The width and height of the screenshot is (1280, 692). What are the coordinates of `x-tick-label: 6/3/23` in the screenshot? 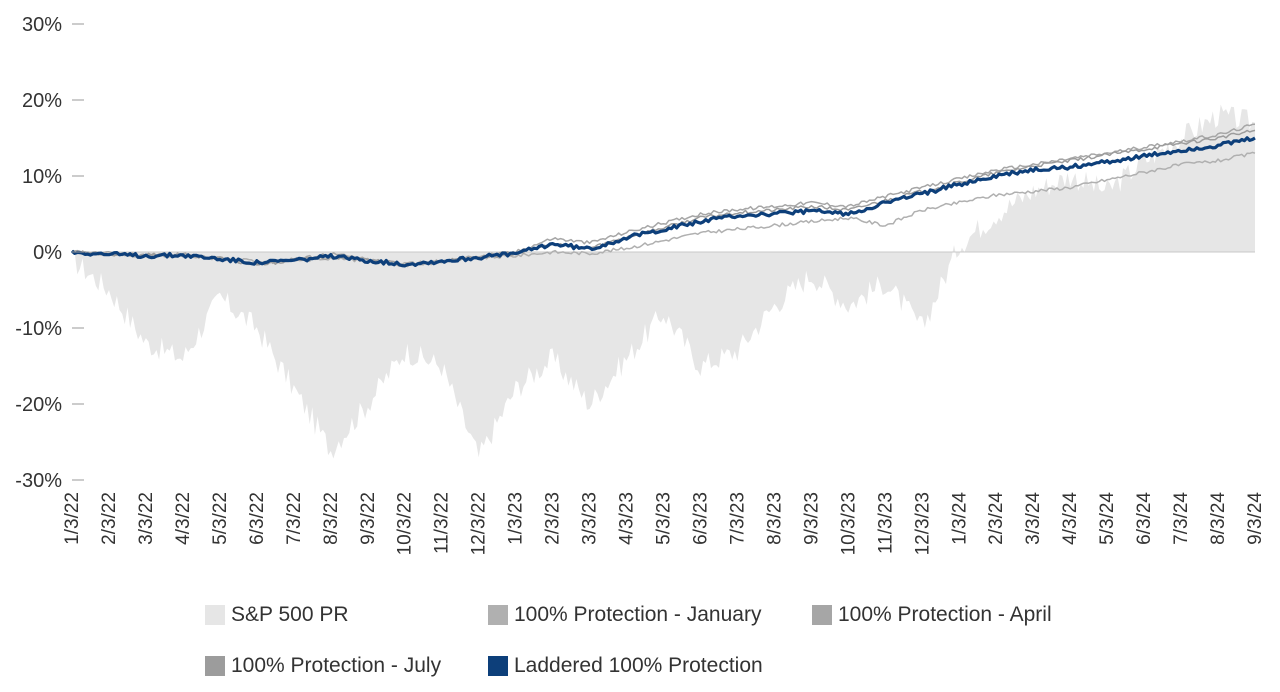 It's located at (700, 518).